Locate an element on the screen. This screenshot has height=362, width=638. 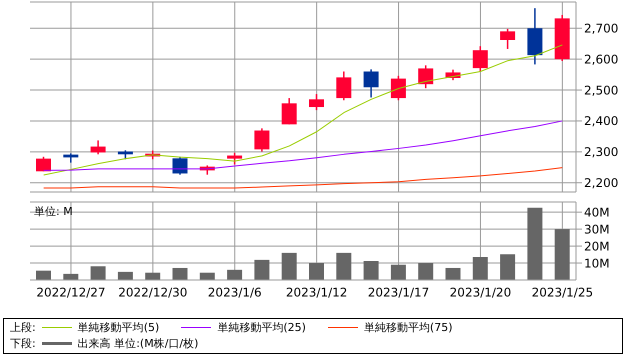
x-tick-label: 2023/1/25 is located at coordinates (563, 293).